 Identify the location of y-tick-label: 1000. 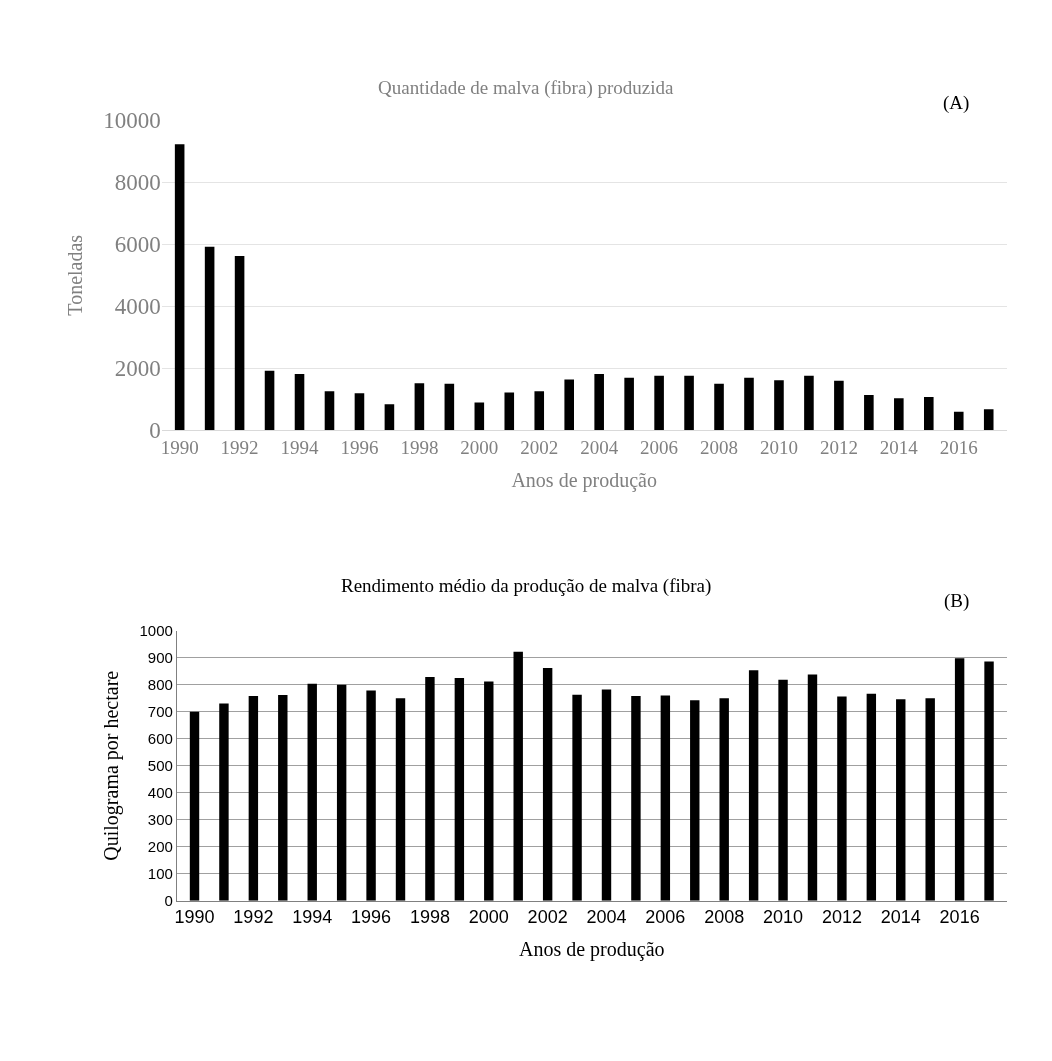
(156, 630).